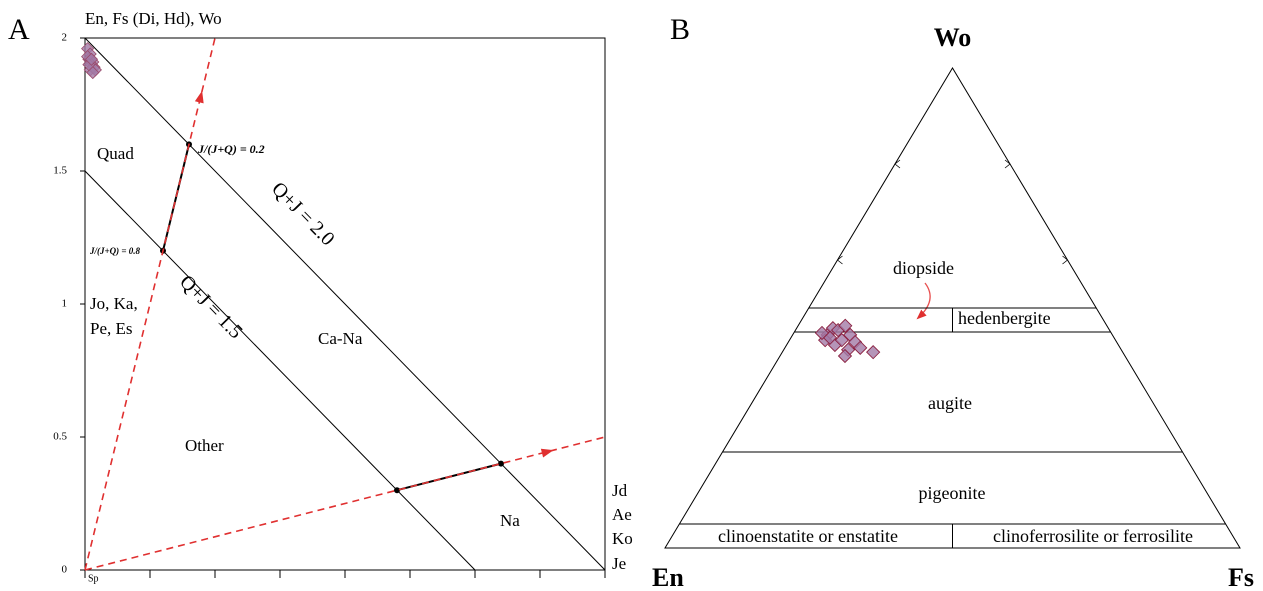 This screenshot has width=1263, height=591. I want to click on vertex-label: Fs, so click(1241, 577).